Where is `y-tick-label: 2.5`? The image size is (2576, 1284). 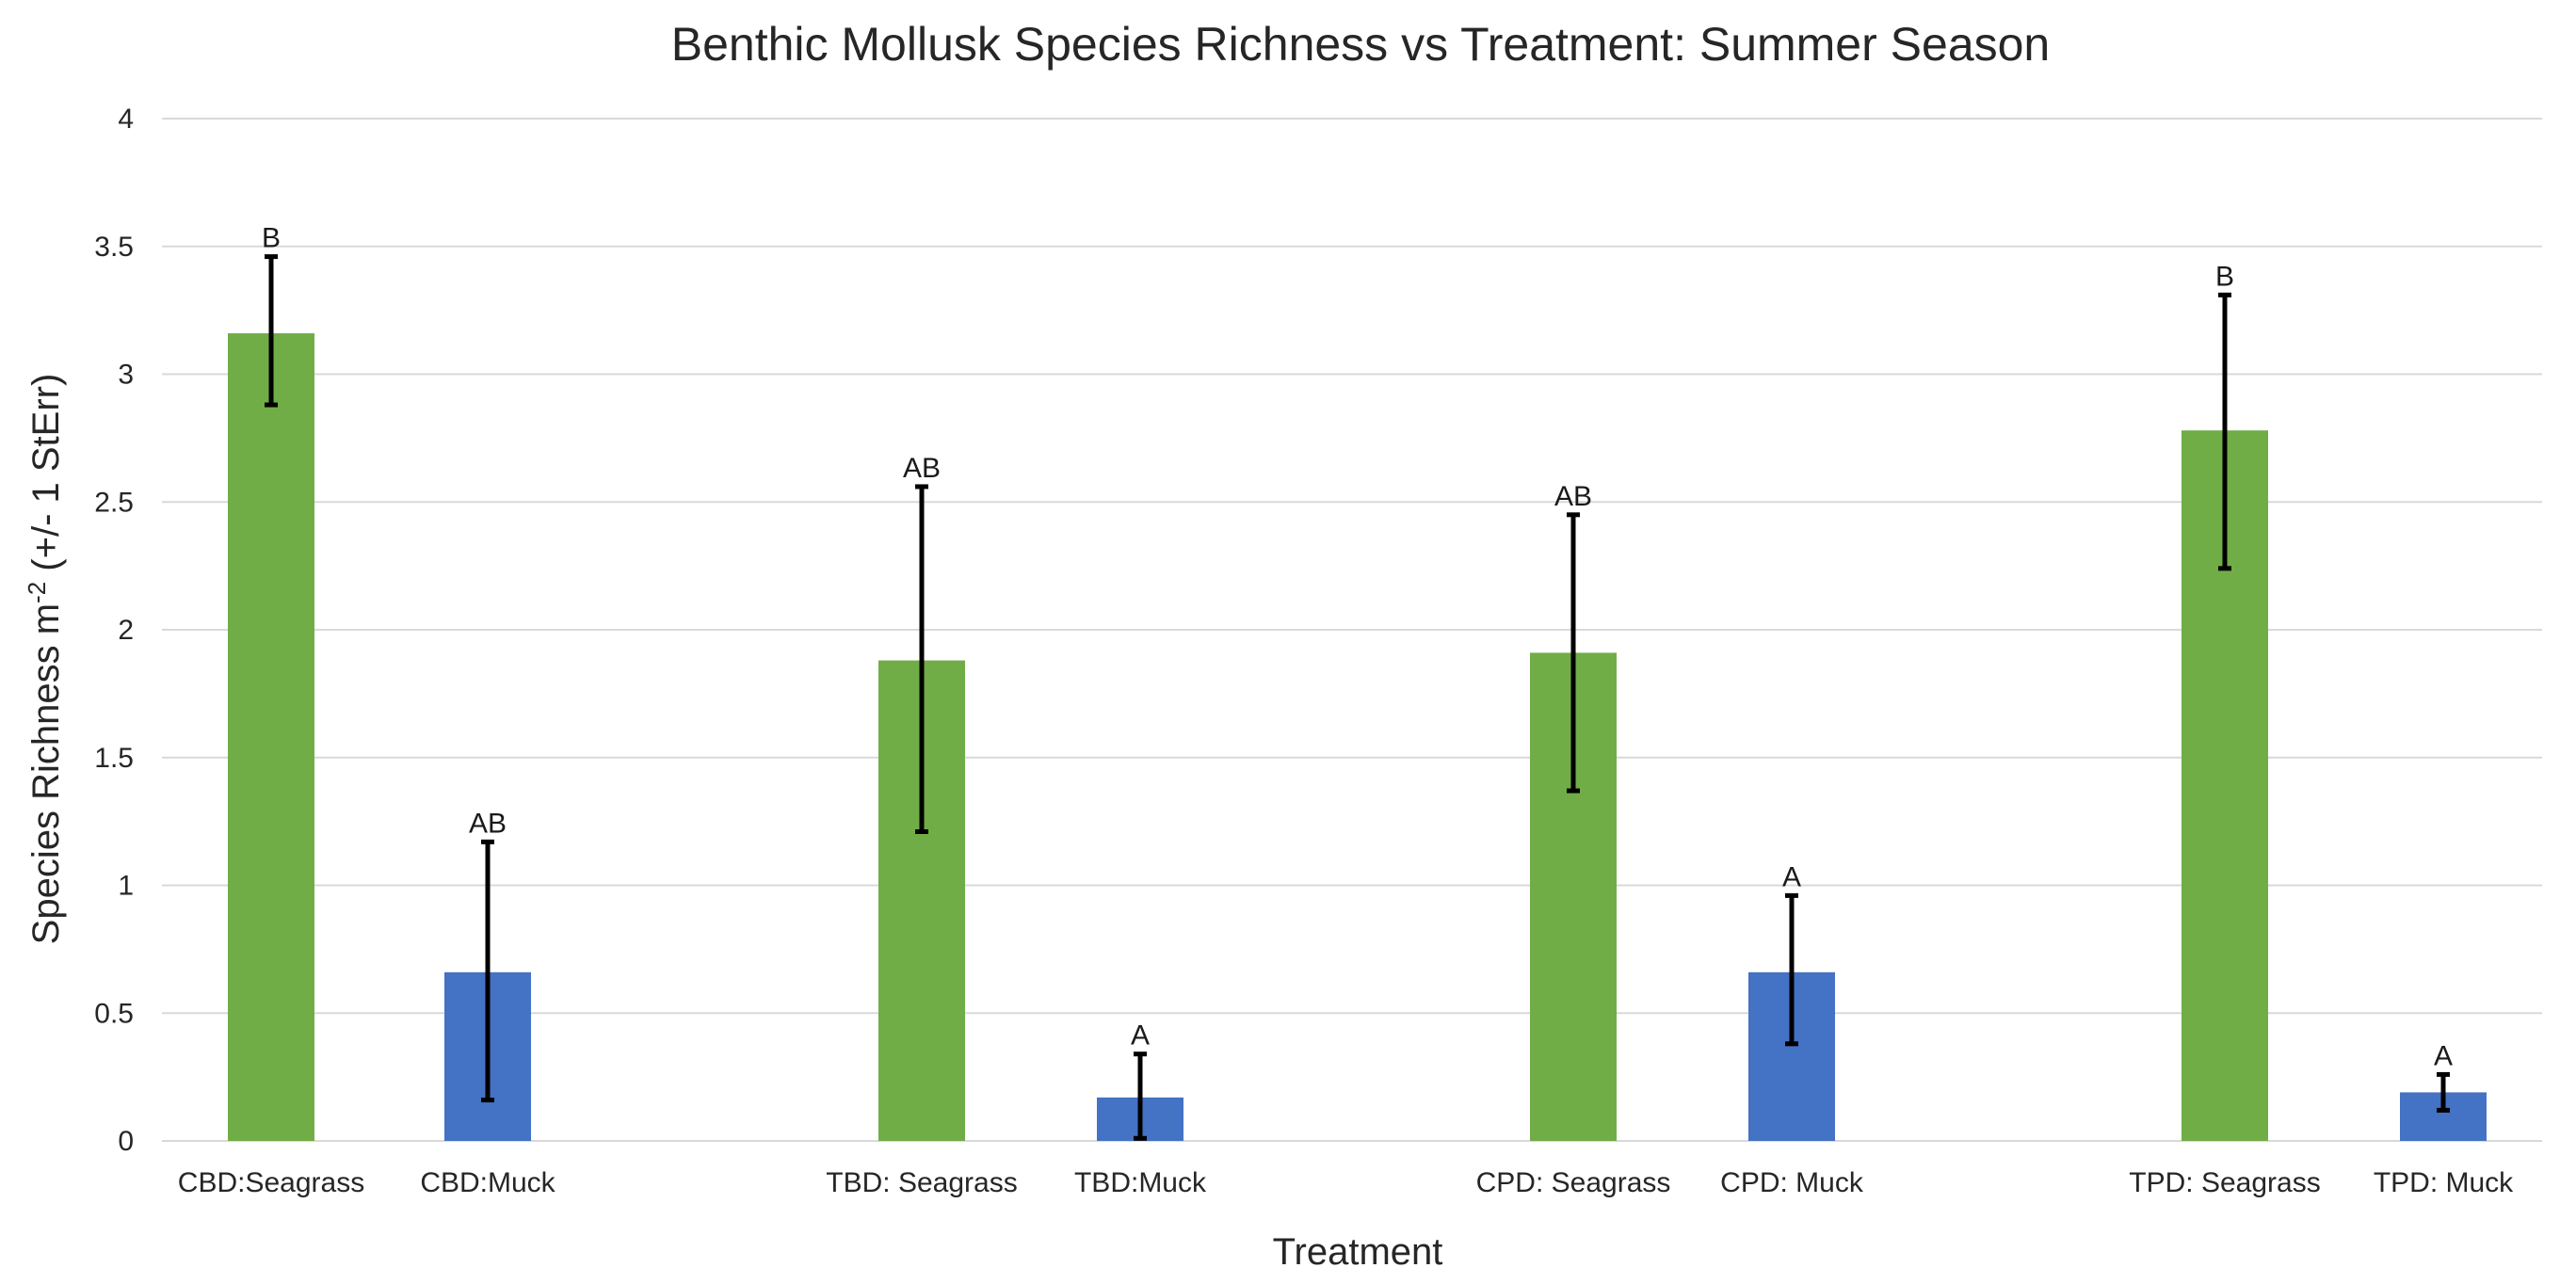
y-tick-label: 2.5 is located at coordinates (114, 502).